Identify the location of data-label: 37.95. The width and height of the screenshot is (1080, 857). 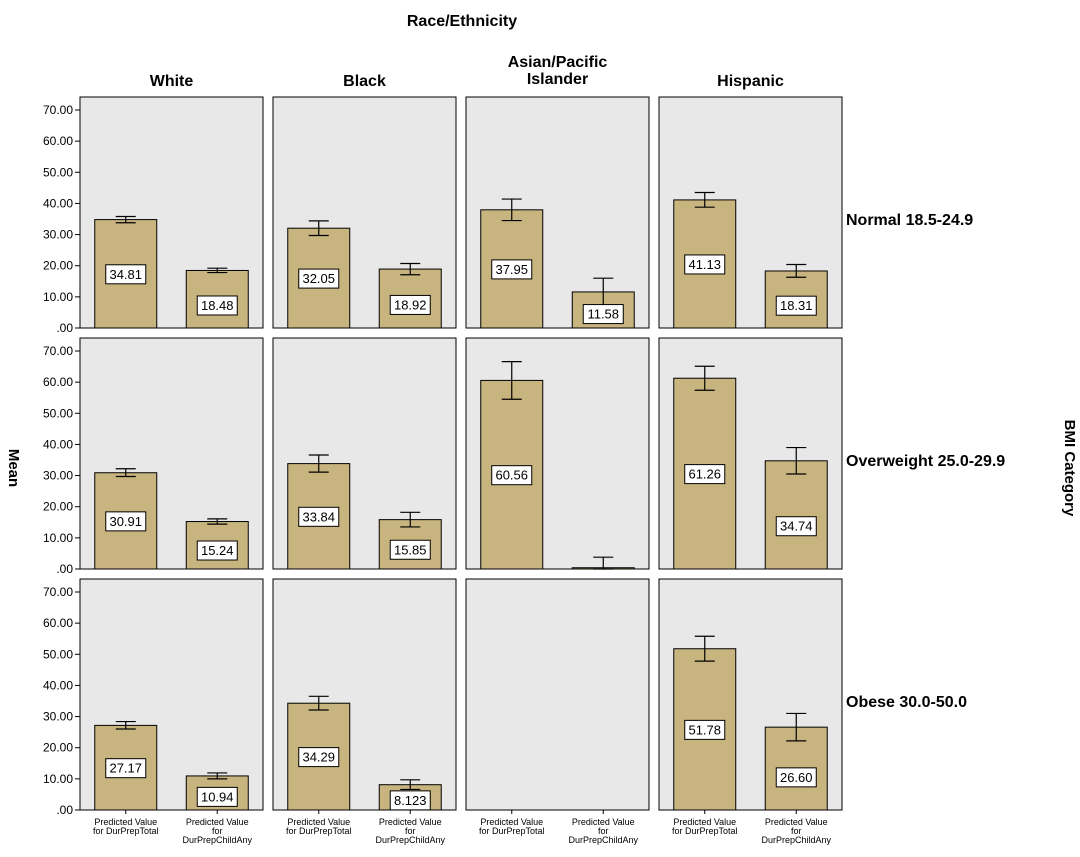
(511, 269).